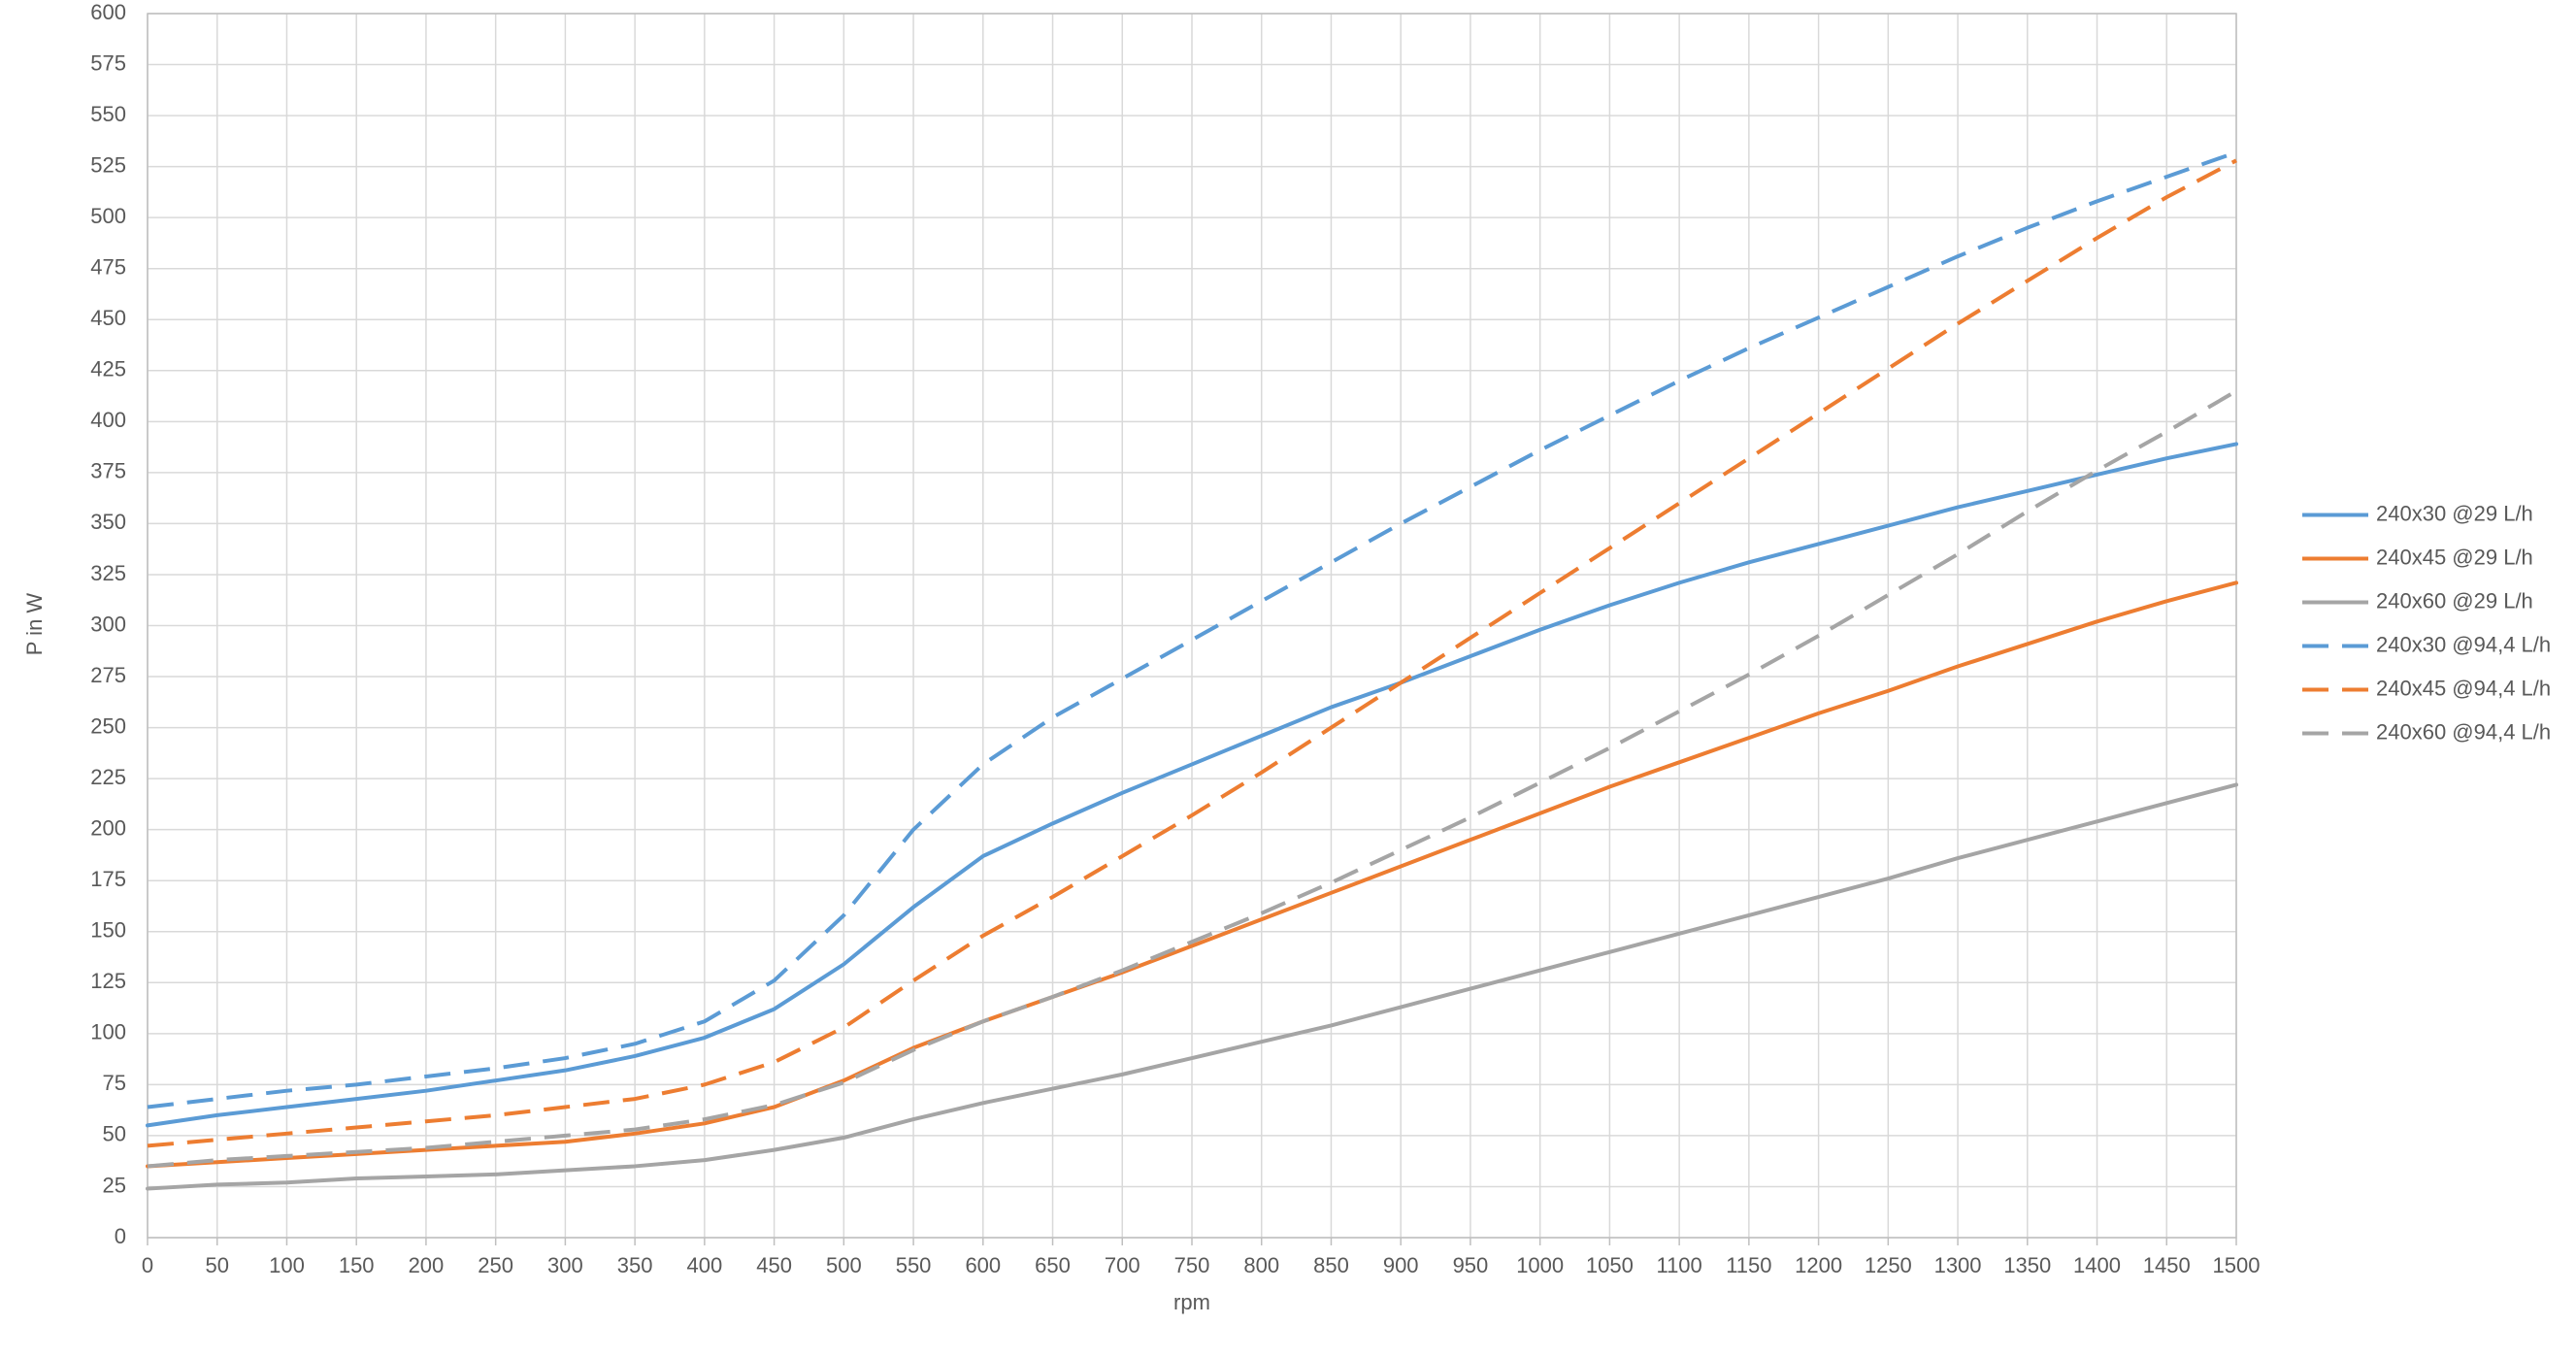 The image size is (2576, 1358). What do you see at coordinates (108, 318) in the screenshot?
I see `y-tick-label: 450` at bounding box center [108, 318].